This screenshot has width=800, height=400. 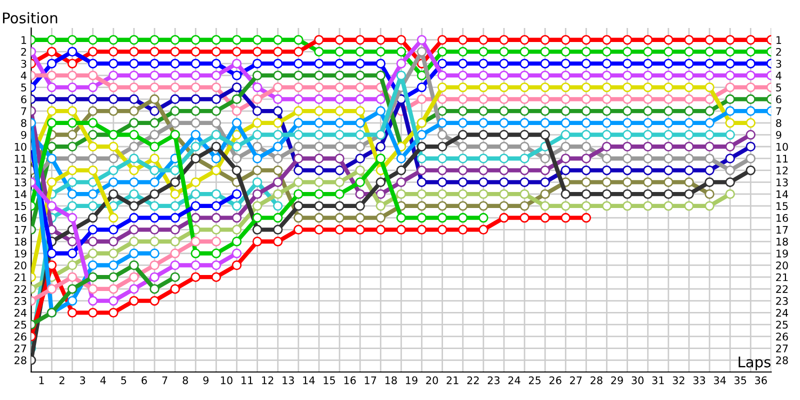 I want to click on y-tick-label: 7, so click(x=23, y=111).